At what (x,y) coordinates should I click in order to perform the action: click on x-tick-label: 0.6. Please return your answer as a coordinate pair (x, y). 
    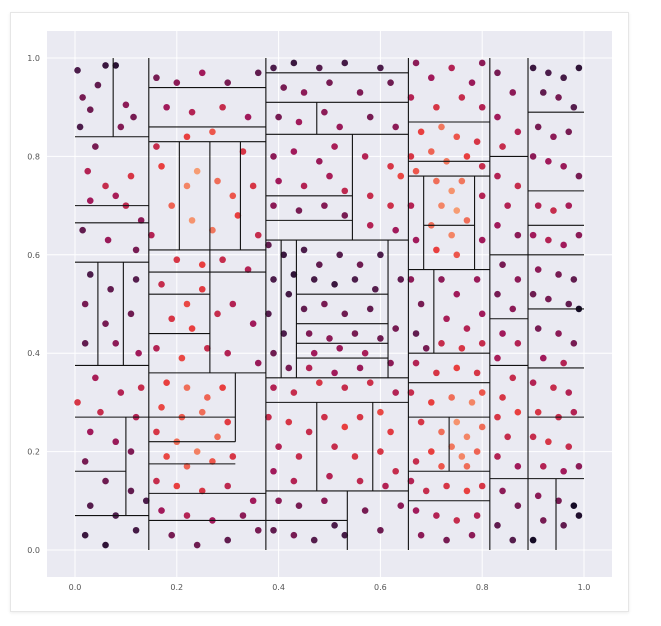
    Looking at the image, I should click on (380, 587).